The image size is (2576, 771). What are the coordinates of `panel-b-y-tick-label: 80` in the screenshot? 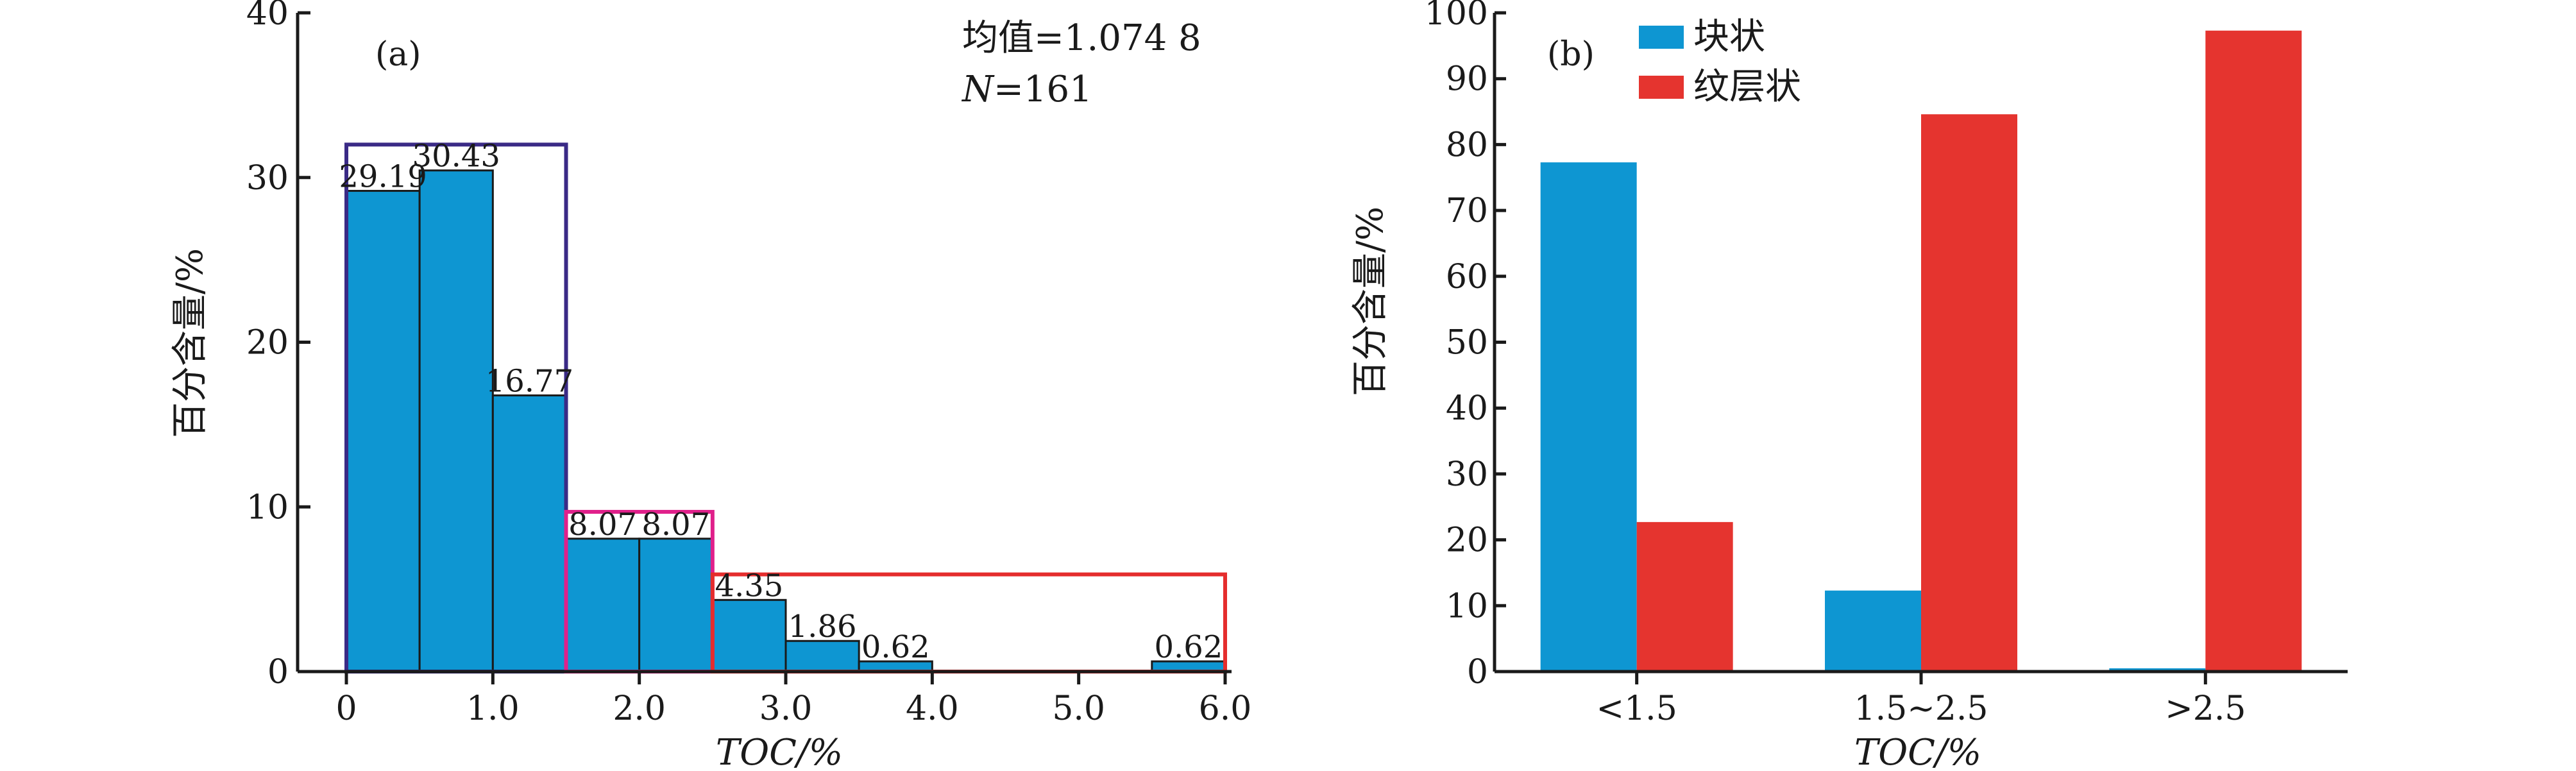 It's located at (1467, 145).